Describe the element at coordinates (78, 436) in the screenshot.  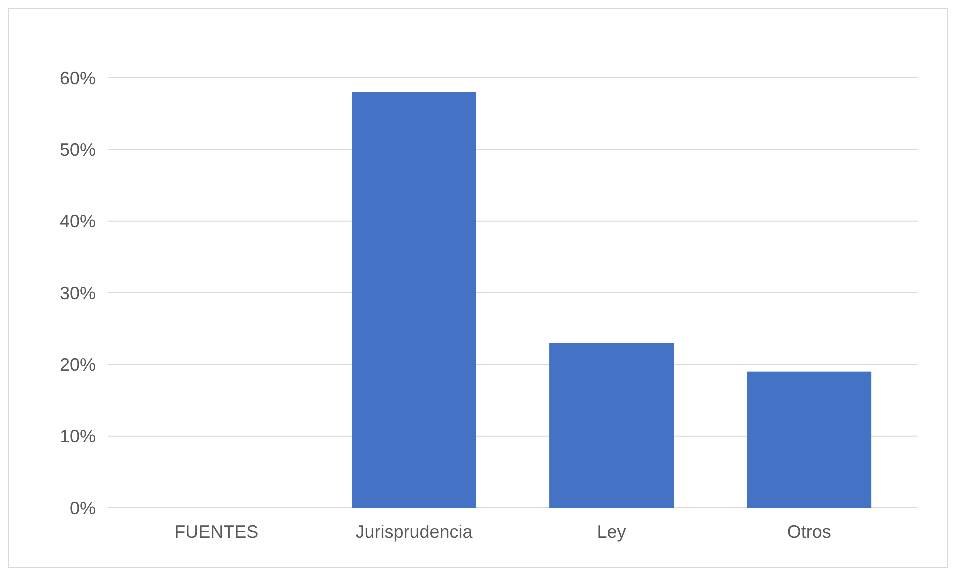
I see `y-tick-label: 10%` at that location.